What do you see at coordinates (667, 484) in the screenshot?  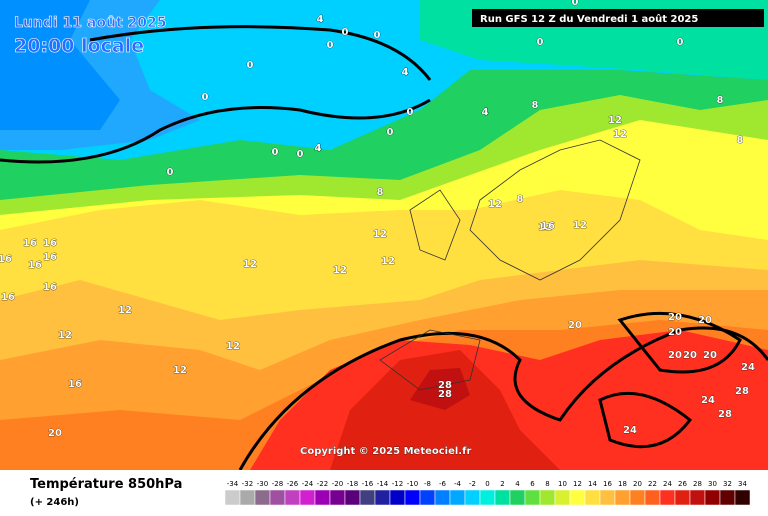 I see `scale-label: 24` at bounding box center [667, 484].